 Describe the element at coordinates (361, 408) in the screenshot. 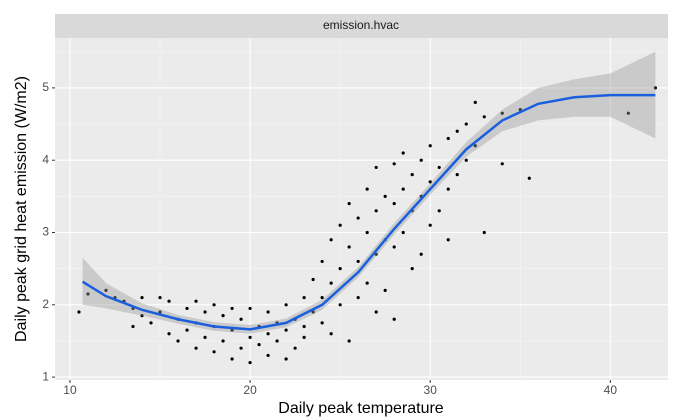

I see `x-axis-title: Daily peak temperature` at that location.